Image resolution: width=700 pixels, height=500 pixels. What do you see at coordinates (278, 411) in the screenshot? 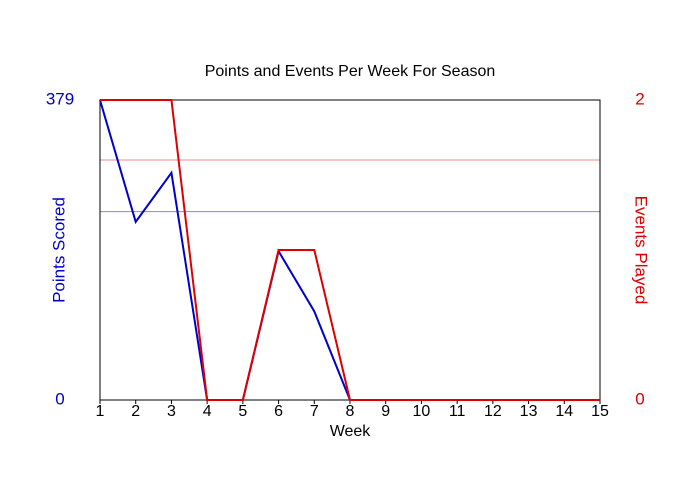
I see `x-tick-label: 6` at bounding box center [278, 411].